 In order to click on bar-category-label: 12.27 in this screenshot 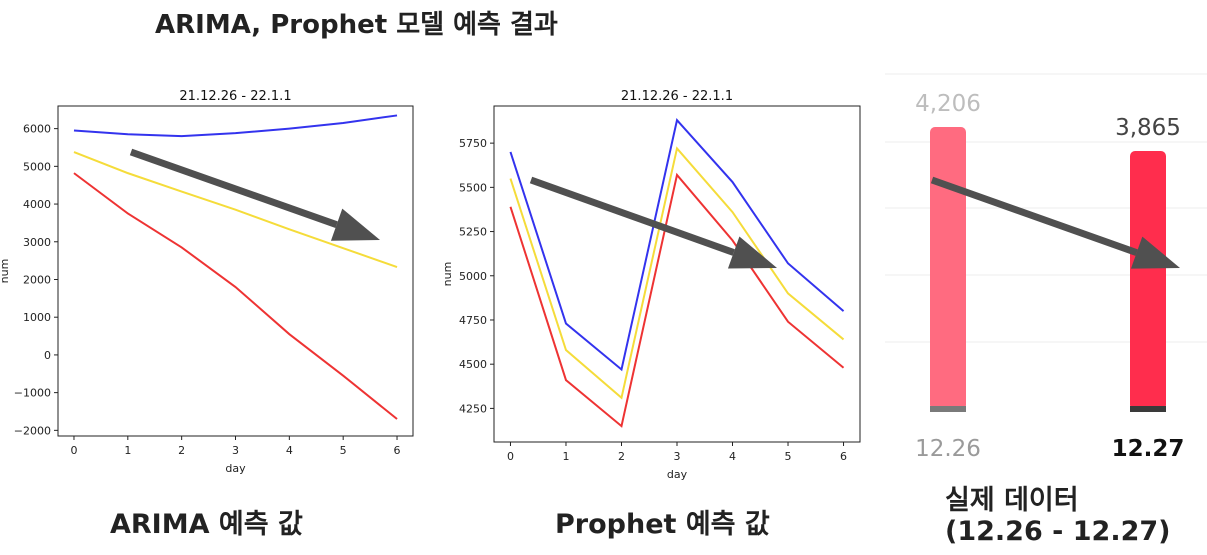, I will do `click(1148, 449)`.